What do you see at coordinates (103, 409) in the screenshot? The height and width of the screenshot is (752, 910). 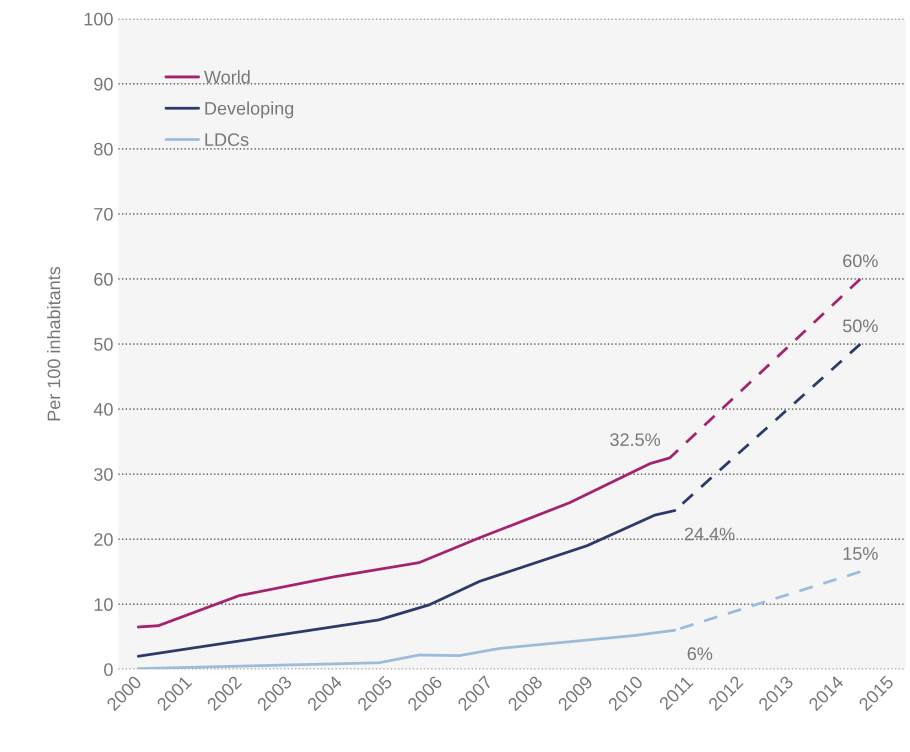 I see `y-tick-label: 40` at bounding box center [103, 409].